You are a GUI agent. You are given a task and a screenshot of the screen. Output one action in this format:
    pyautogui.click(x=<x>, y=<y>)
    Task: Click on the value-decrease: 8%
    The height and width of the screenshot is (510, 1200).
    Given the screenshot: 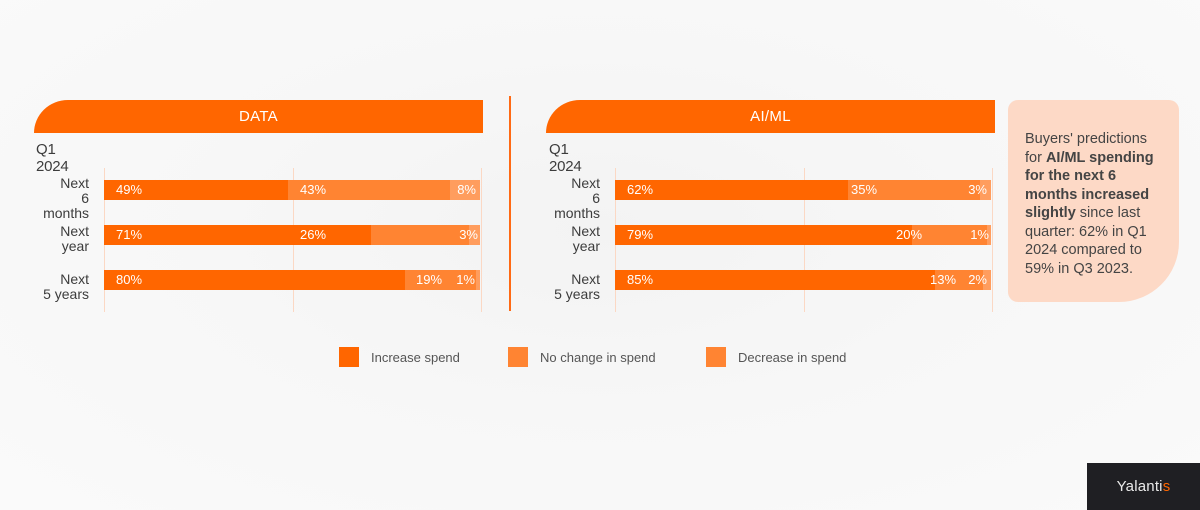 What is the action you would take?
    pyautogui.click(x=466, y=189)
    